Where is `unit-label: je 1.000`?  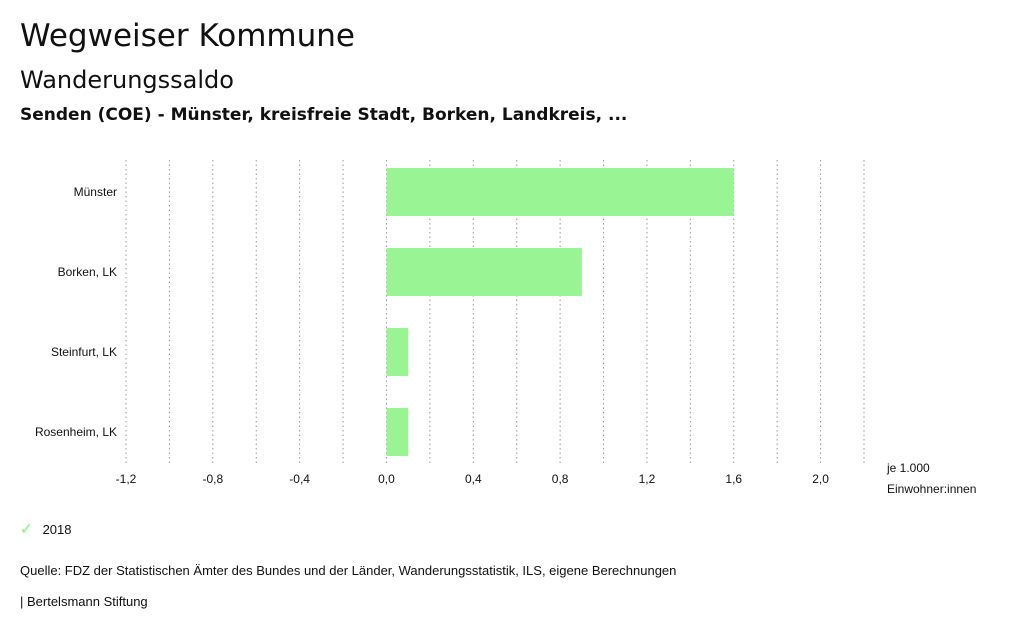
unit-label: je 1.000 is located at coordinates (908, 468).